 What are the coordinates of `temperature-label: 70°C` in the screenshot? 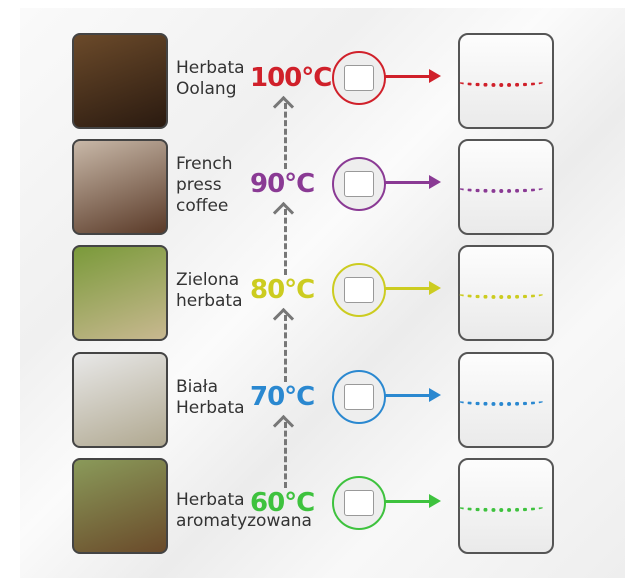 It's located at (282, 397).